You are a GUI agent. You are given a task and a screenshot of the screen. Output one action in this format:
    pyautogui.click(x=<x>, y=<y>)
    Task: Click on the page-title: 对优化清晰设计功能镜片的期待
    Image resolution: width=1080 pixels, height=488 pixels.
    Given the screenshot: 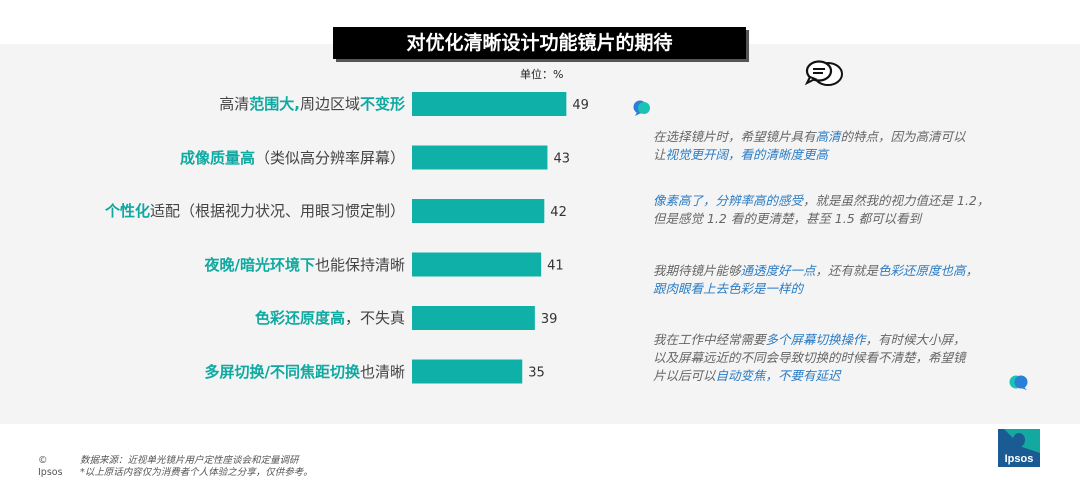 What is the action you would take?
    pyautogui.click(x=539, y=43)
    